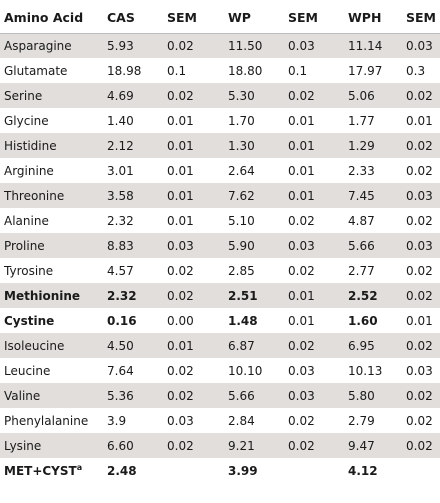 Image resolution: width=440 pixels, height=503 pixels. Describe the element at coordinates (26, 120) in the screenshot. I see `amino-acid-label: Glycine` at that location.